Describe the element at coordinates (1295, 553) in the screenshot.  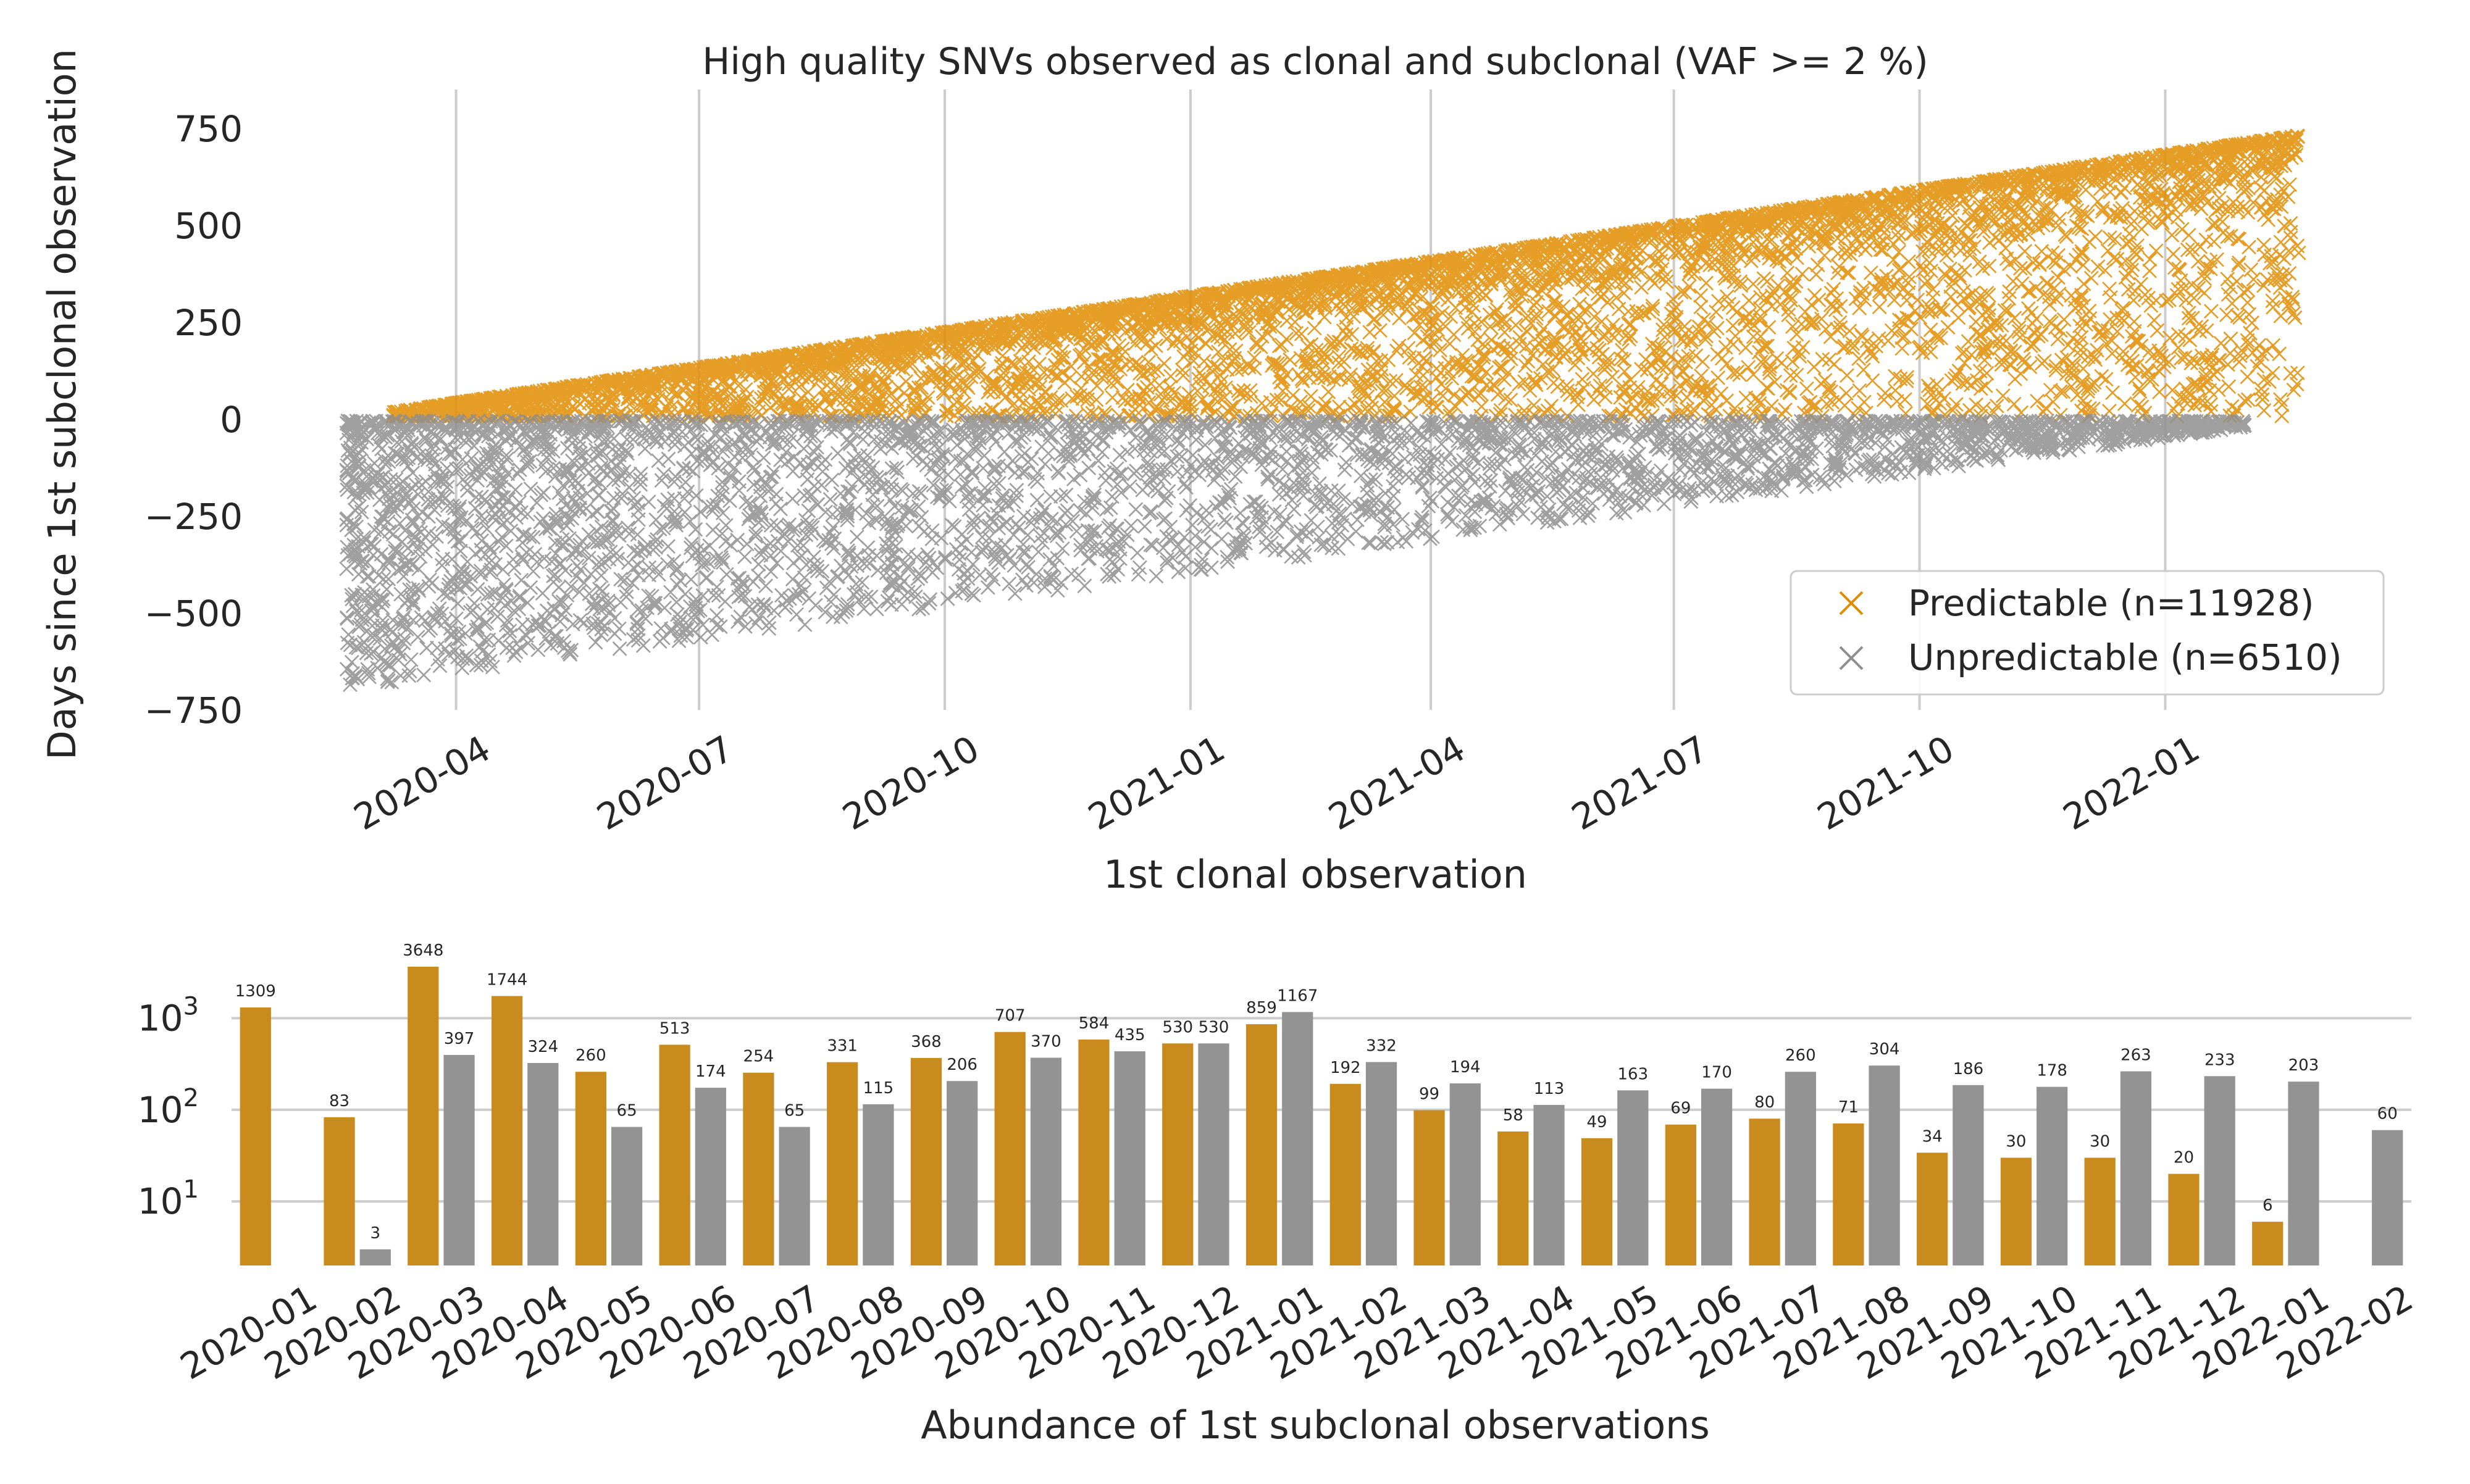
I see `unpredictable-points` at that location.